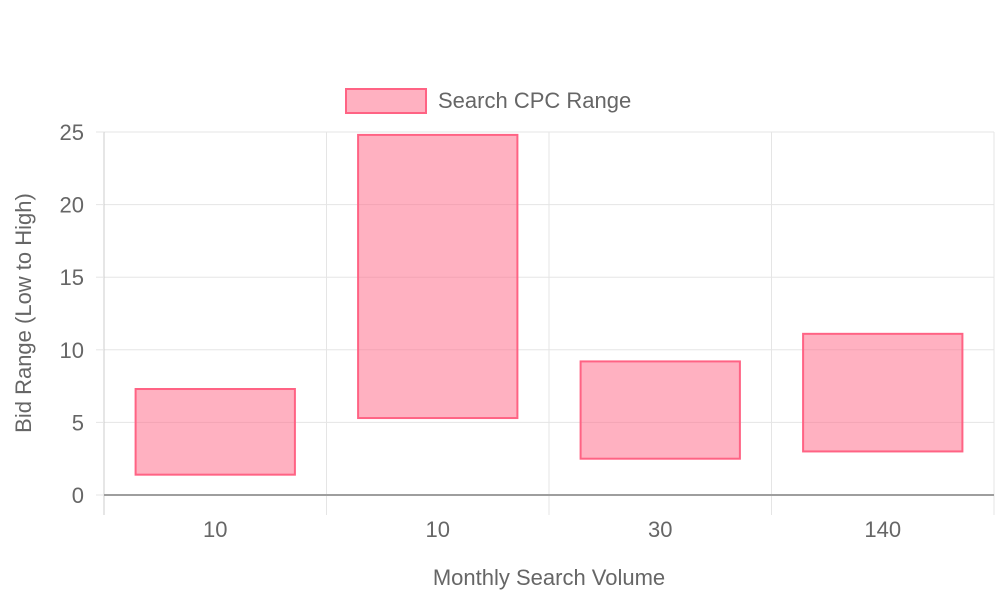 This screenshot has width=1000, height=605. What do you see at coordinates (72, 132) in the screenshot?
I see `y-tick-label: 25` at bounding box center [72, 132].